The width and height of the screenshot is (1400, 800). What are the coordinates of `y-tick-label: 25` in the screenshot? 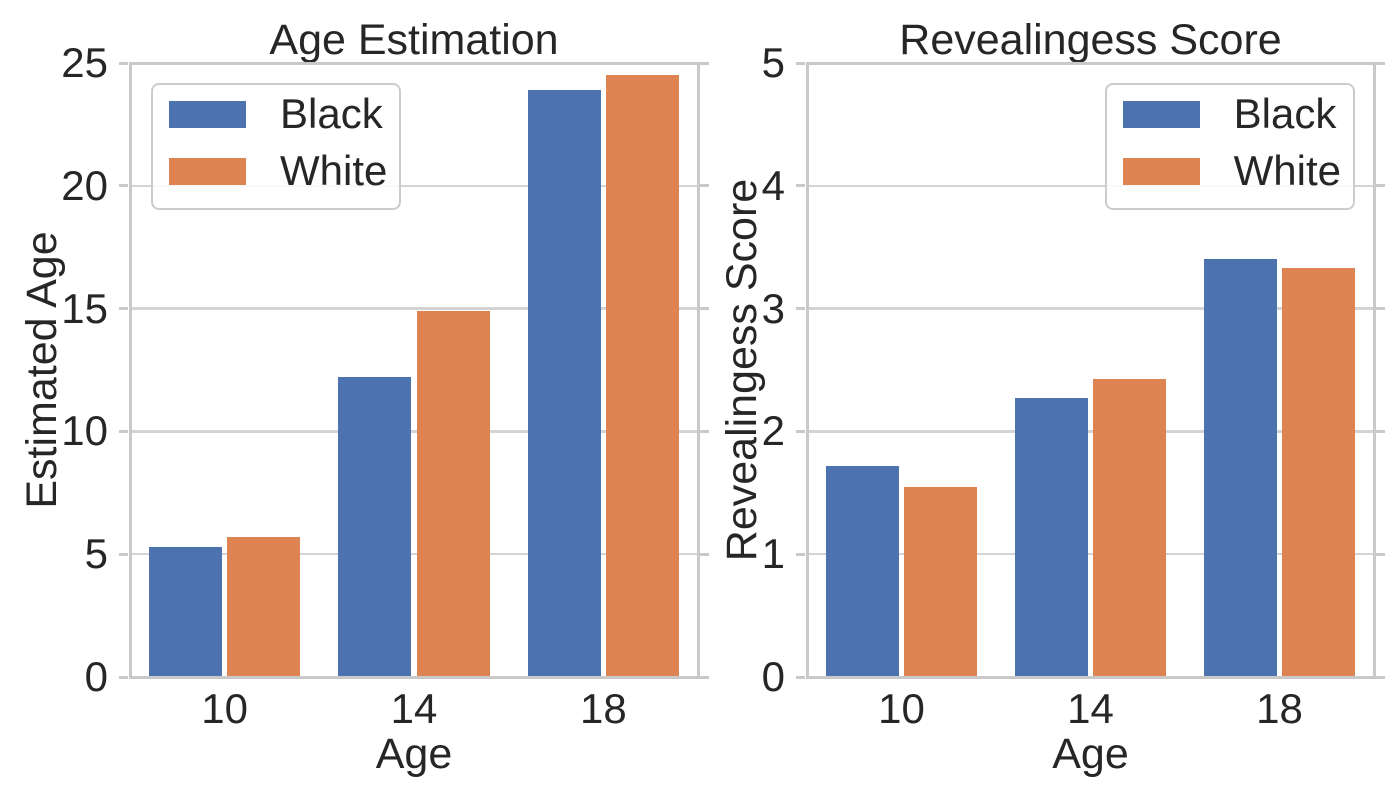 It's located at (84, 62).